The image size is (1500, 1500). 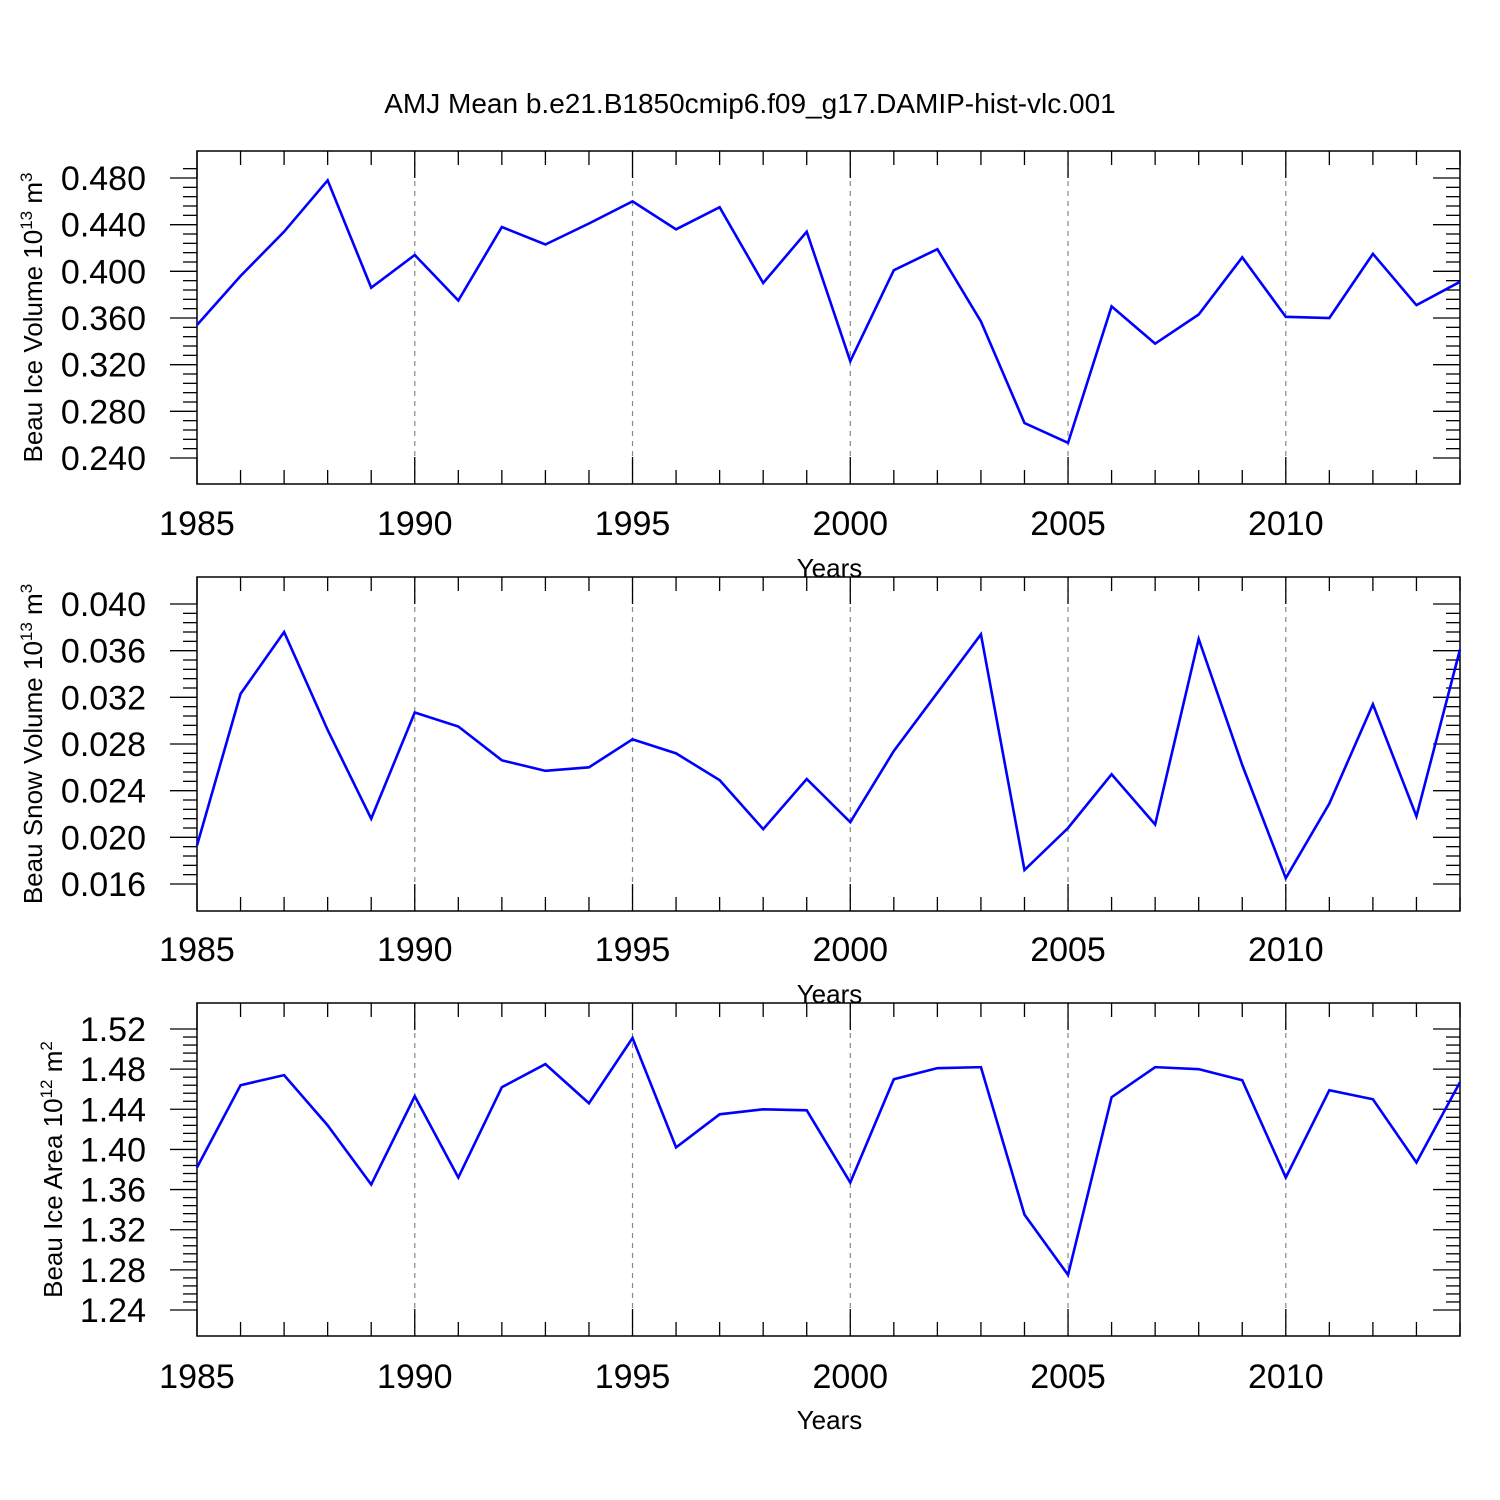 What do you see at coordinates (103, 652) in the screenshot?
I see `y-tick-label: 0.036` at bounding box center [103, 652].